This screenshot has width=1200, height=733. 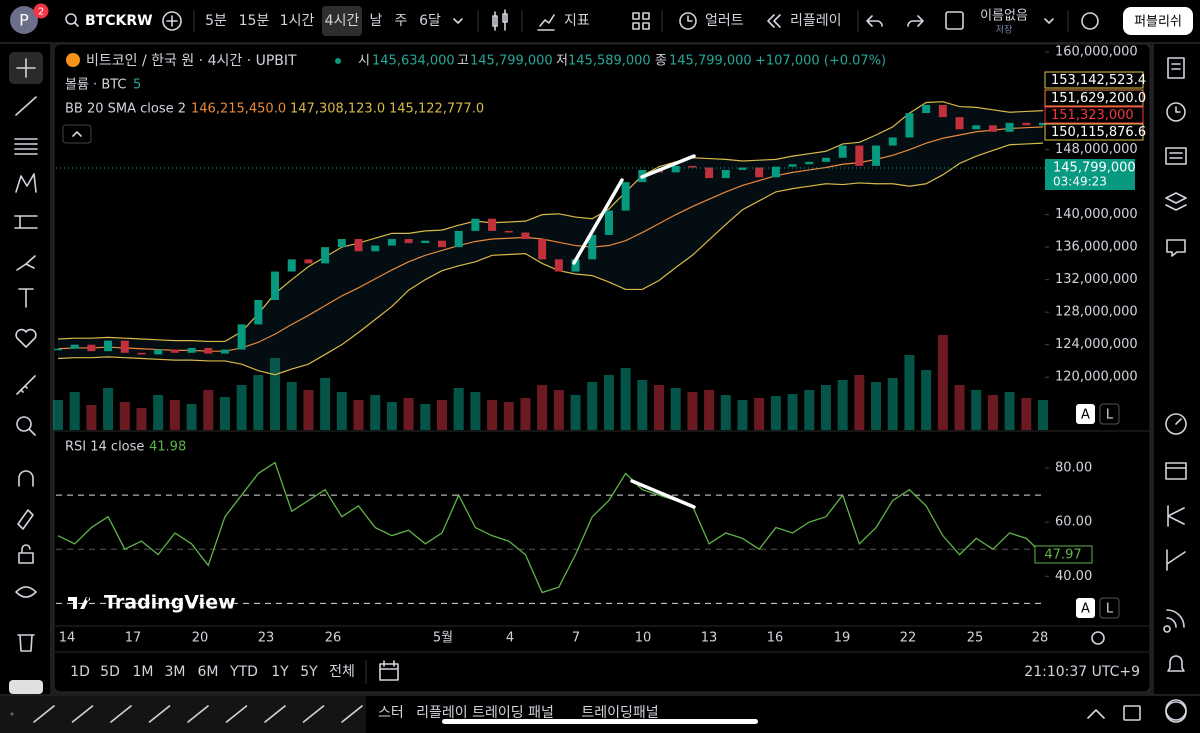 What do you see at coordinates (874, 21) in the screenshot?
I see `undo-icon` at bounding box center [874, 21].